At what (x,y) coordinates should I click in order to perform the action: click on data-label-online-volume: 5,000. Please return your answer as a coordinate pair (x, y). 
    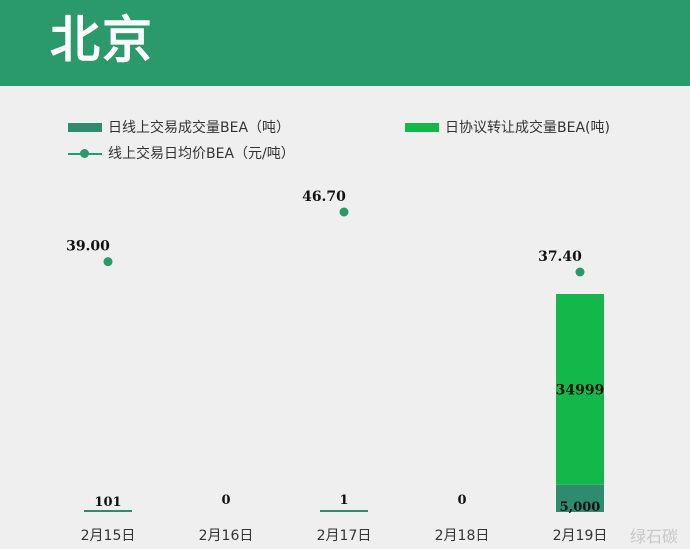
    Looking at the image, I should click on (580, 507).